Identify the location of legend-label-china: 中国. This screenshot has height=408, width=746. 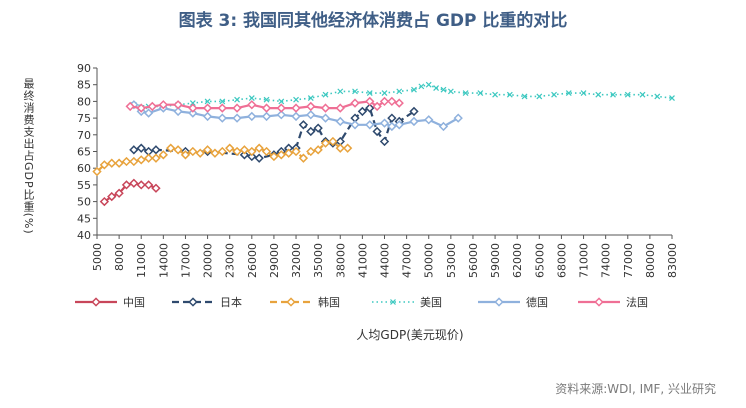
(134, 302).